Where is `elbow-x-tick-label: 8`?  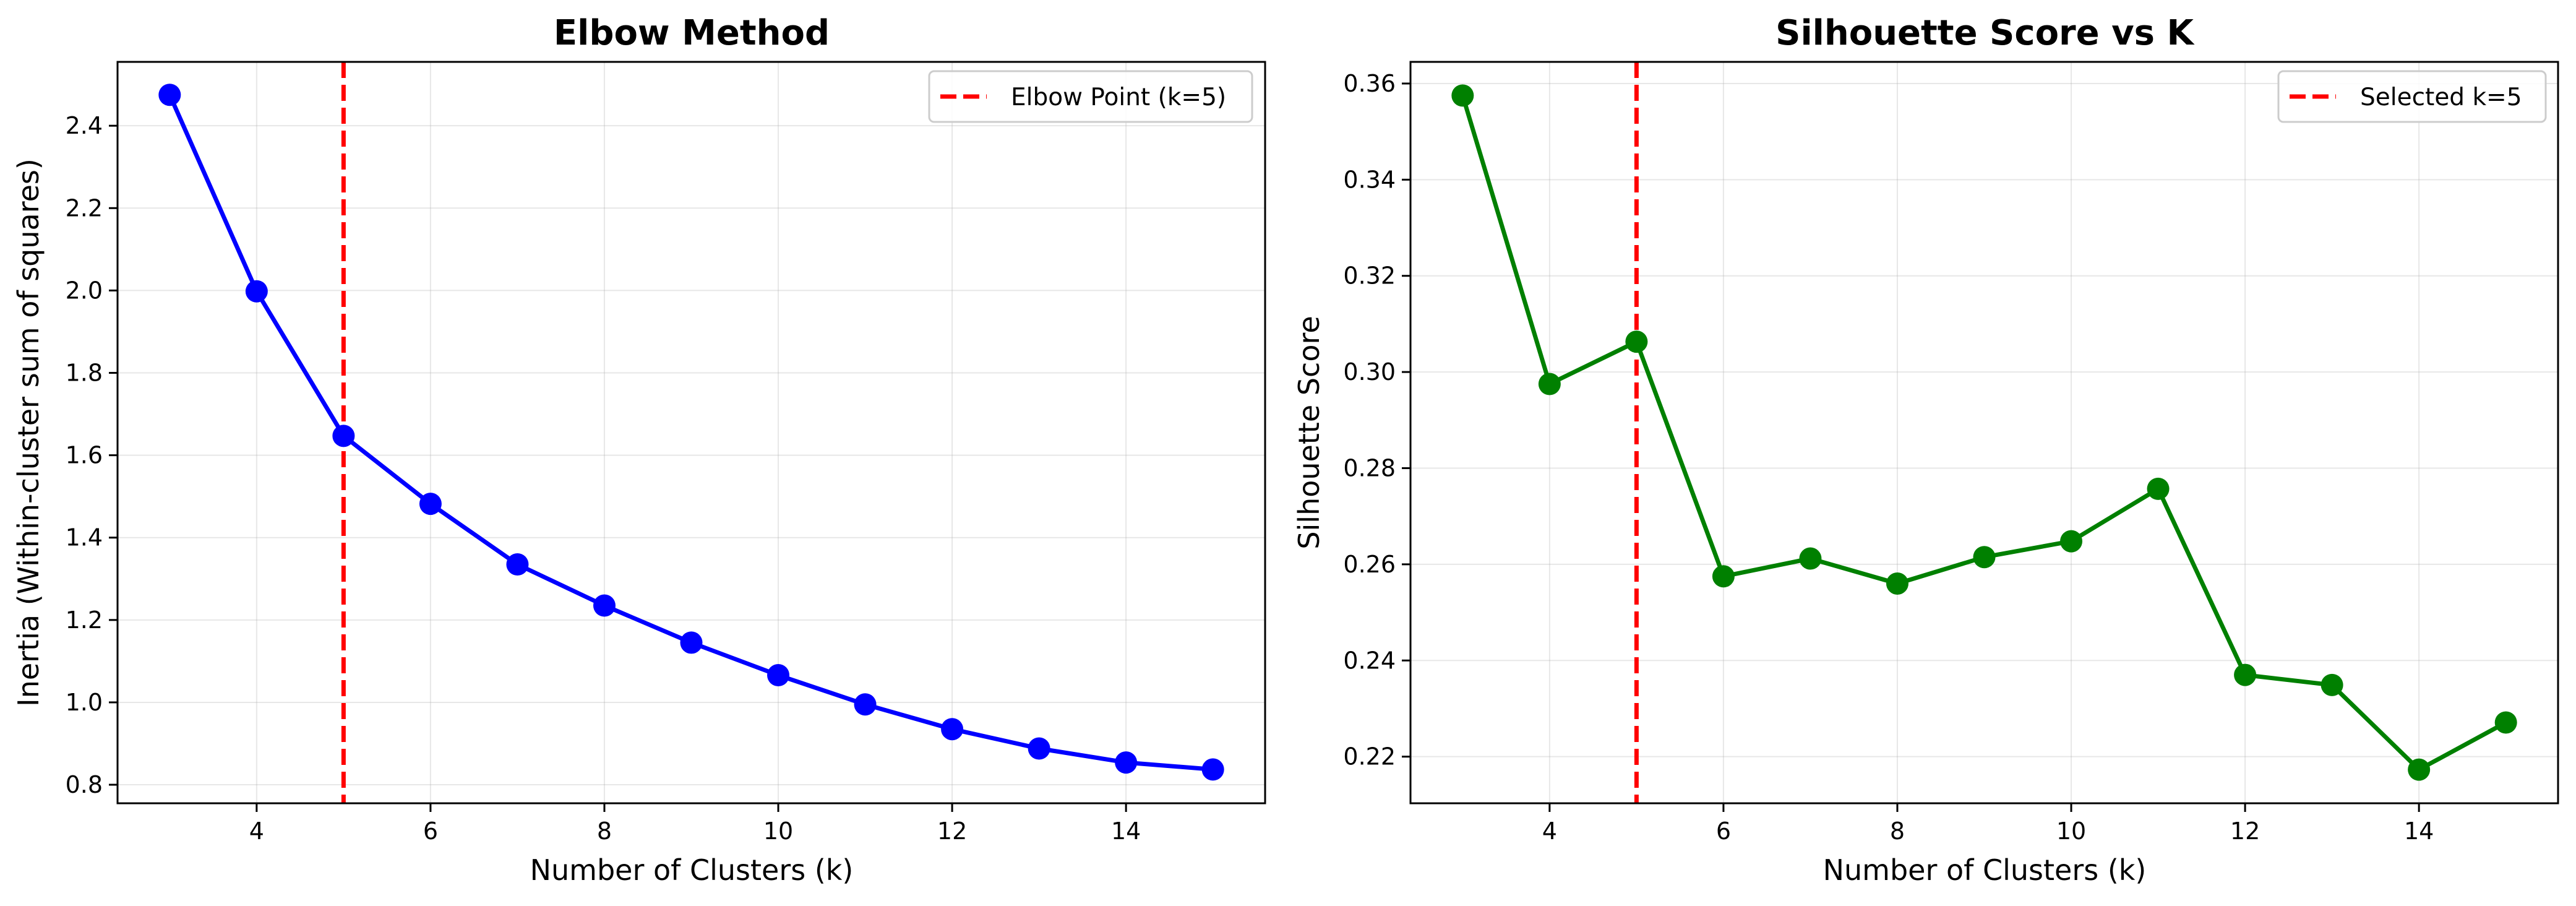
elbow-x-tick-label: 8 is located at coordinates (604, 831).